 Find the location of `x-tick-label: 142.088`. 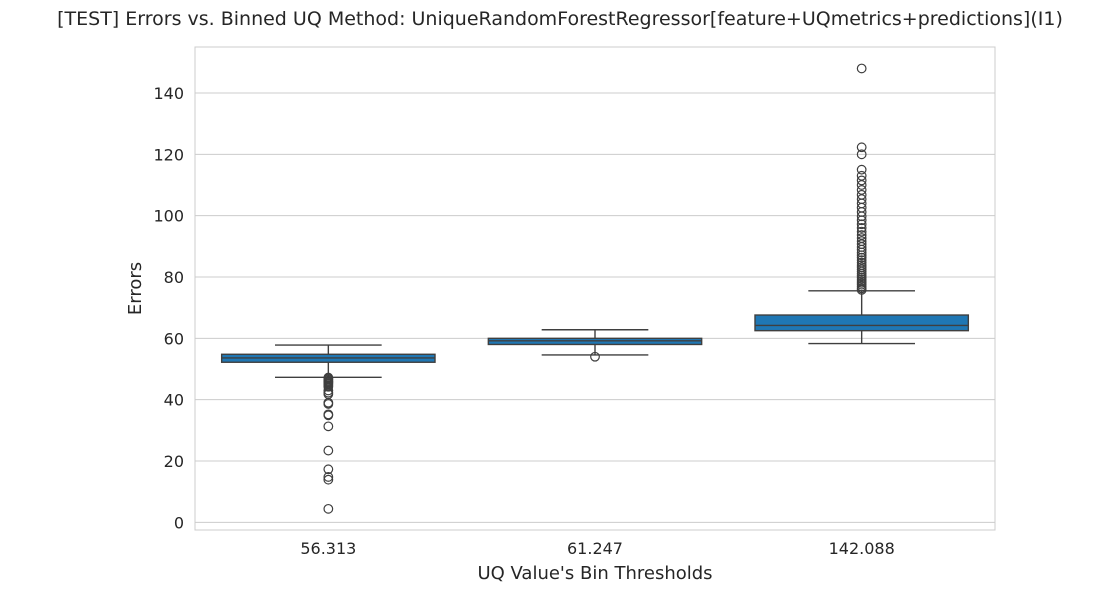

x-tick-label: 142.088 is located at coordinates (862, 548).